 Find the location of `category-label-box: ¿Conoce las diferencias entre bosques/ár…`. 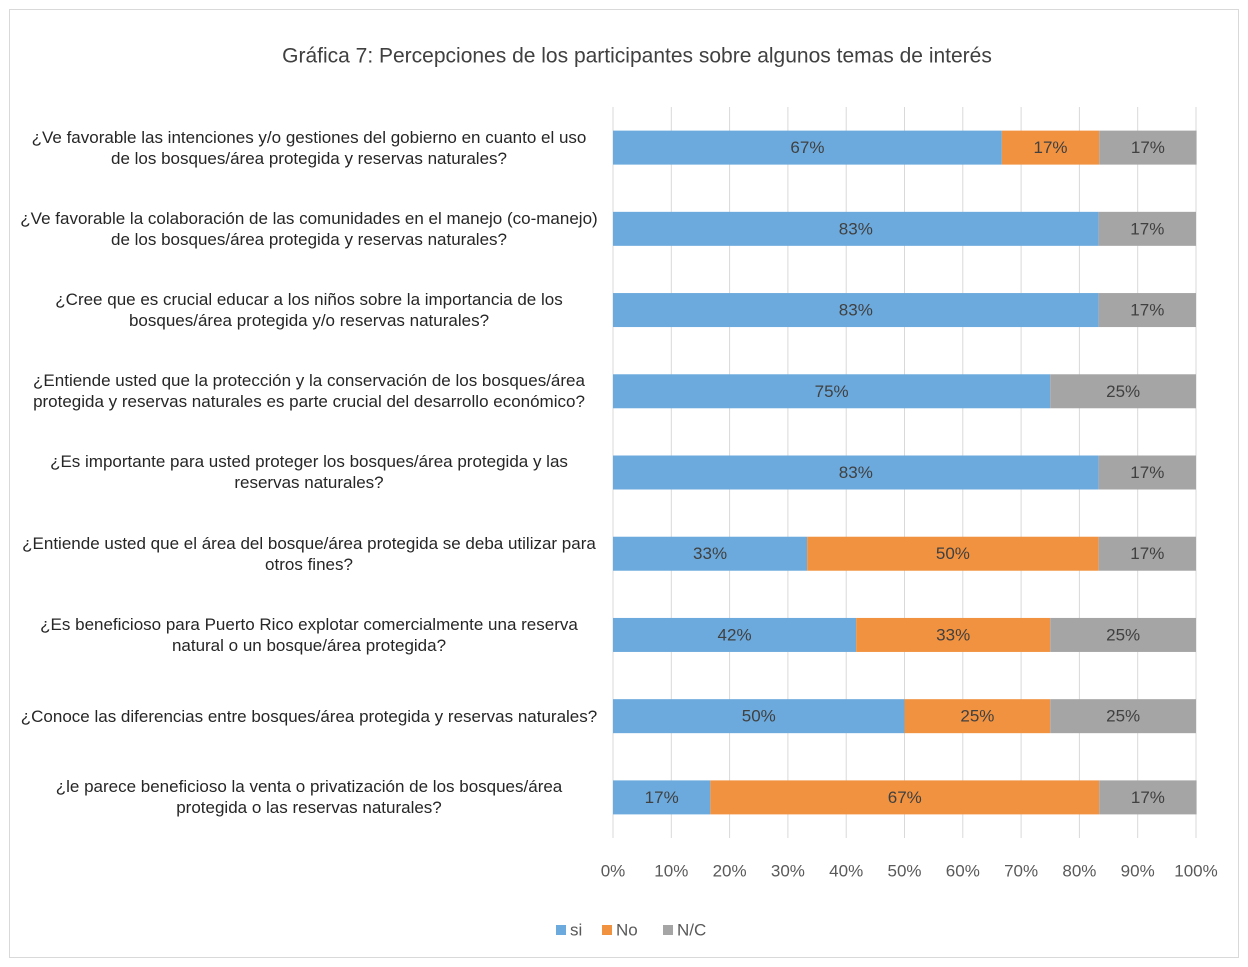

category-label-box: ¿Conoce las diferencias entre bosques/ár… is located at coordinates (309, 716).